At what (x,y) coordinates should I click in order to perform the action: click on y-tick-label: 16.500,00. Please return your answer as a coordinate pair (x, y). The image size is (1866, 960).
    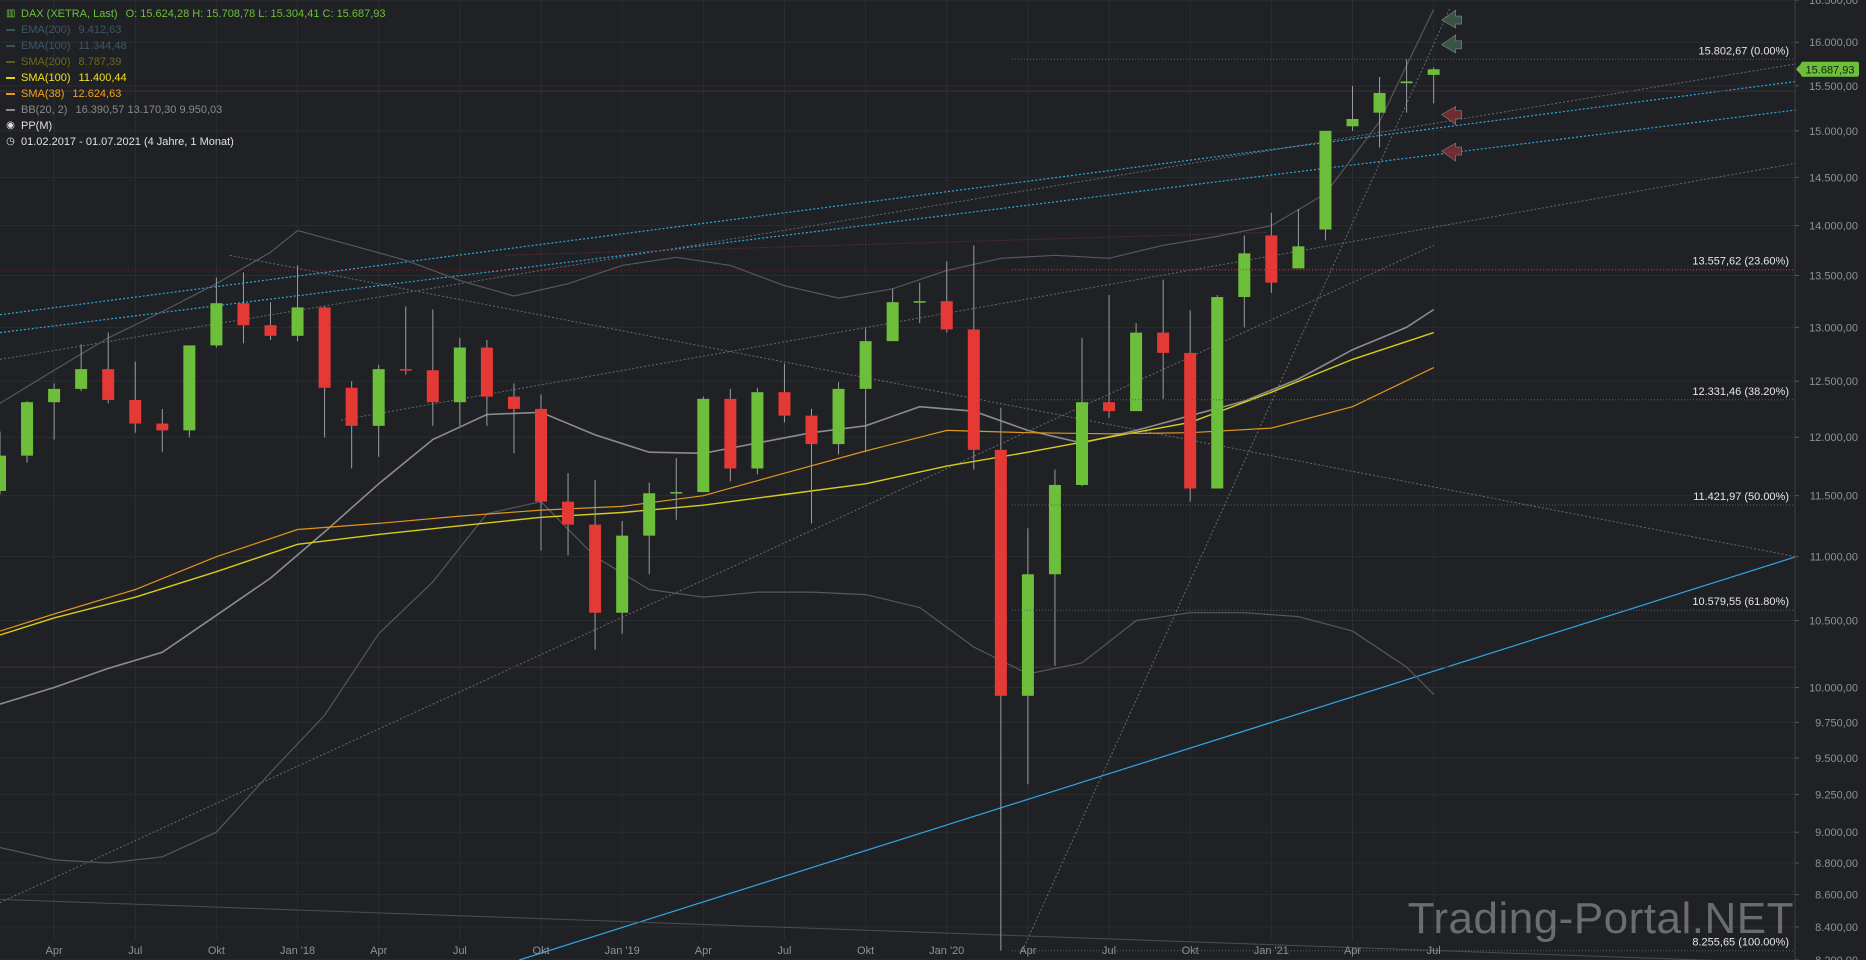
    Looking at the image, I should click on (1833, 3).